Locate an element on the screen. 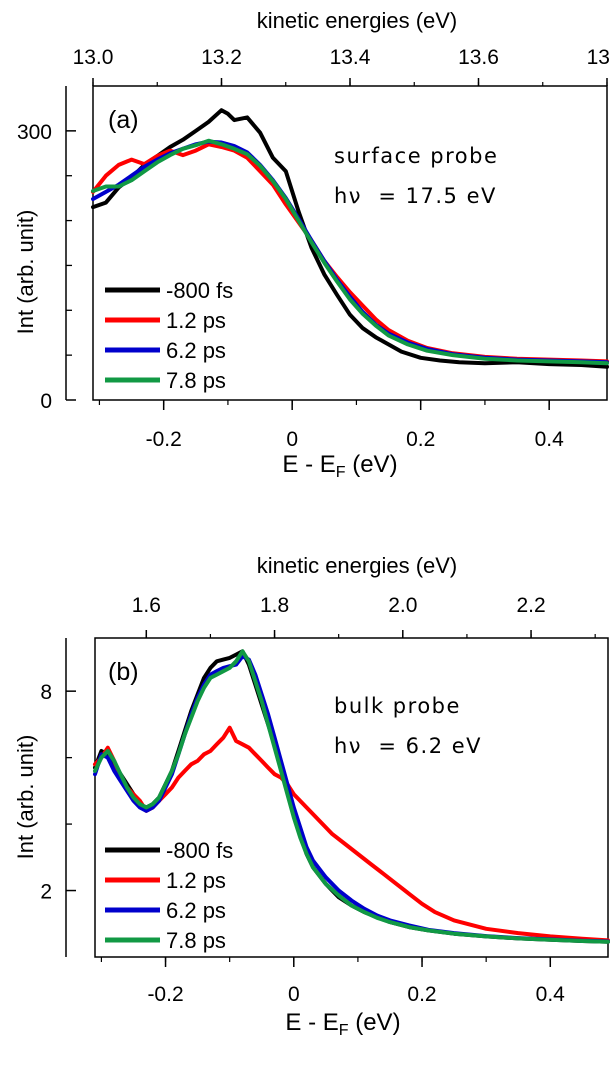  y-tick-label: 8 is located at coordinates (46, 692).